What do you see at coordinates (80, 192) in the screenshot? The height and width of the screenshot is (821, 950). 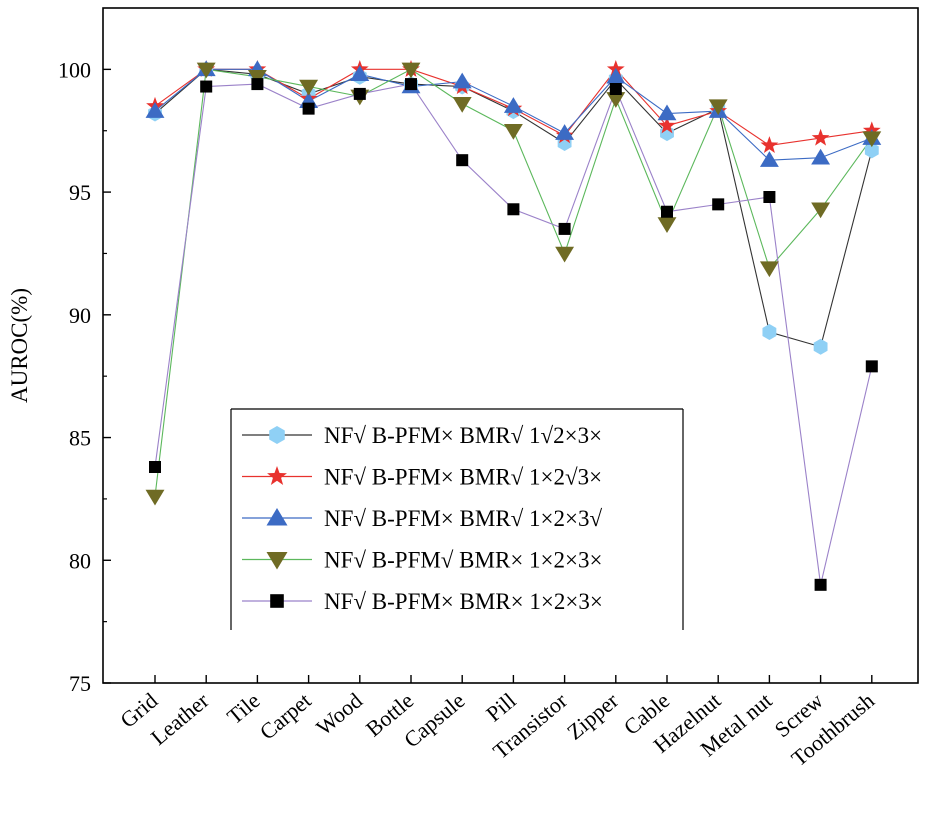 I see `y-tick-label: 95` at bounding box center [80, 192].